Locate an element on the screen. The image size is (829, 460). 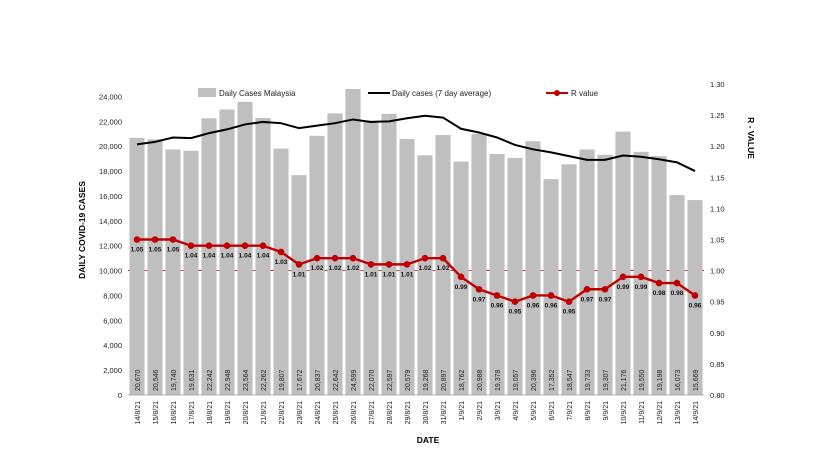
bar-value-label: 15,669 is located at coordinates (696, 380).